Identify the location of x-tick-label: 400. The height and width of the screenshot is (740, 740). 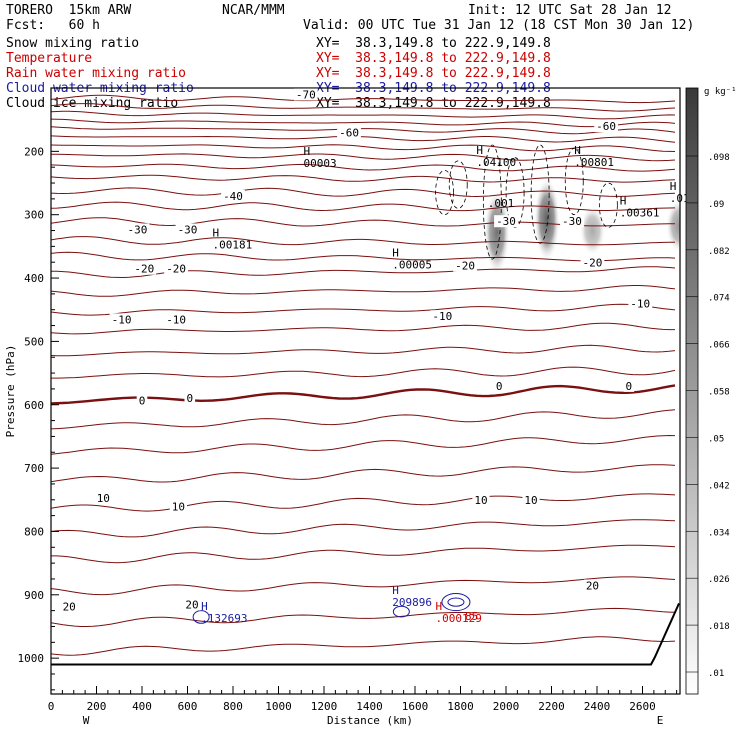
(142, 706).